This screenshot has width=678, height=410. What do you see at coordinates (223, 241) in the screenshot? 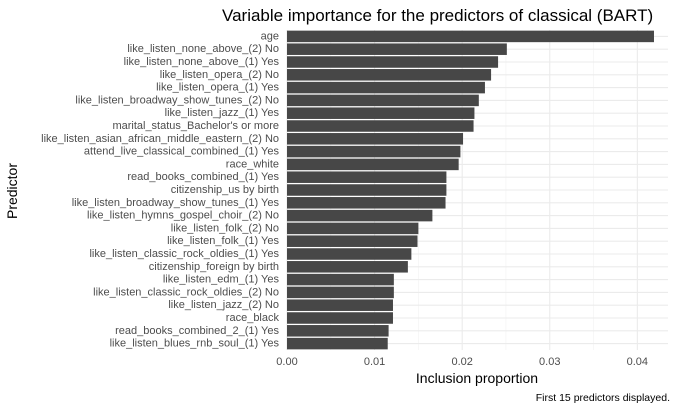
I see `y-tick-label: like_listen_folk_(1) Yes` at bounding box center [223, 241].